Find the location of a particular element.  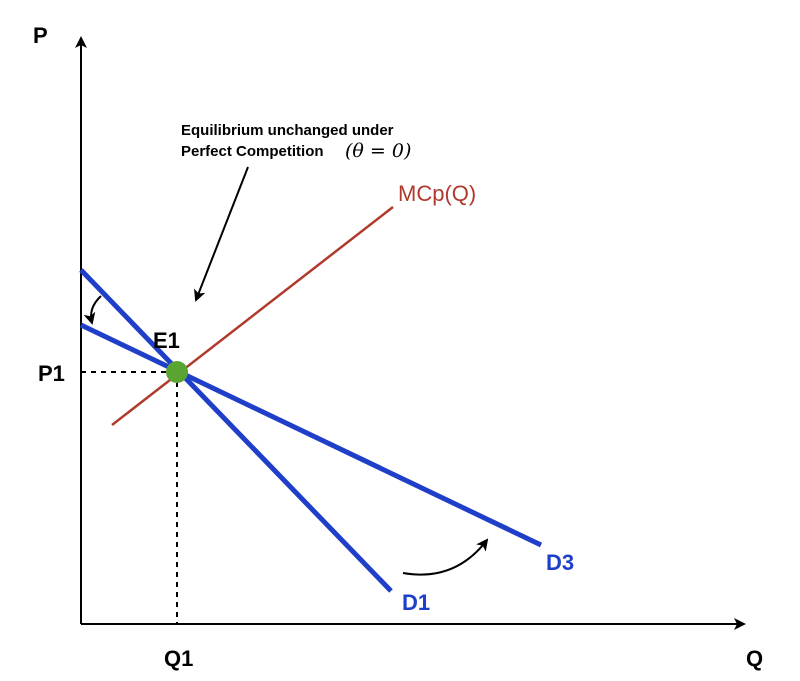

pointer-arrow-icon is located at coordinates (221, 234).